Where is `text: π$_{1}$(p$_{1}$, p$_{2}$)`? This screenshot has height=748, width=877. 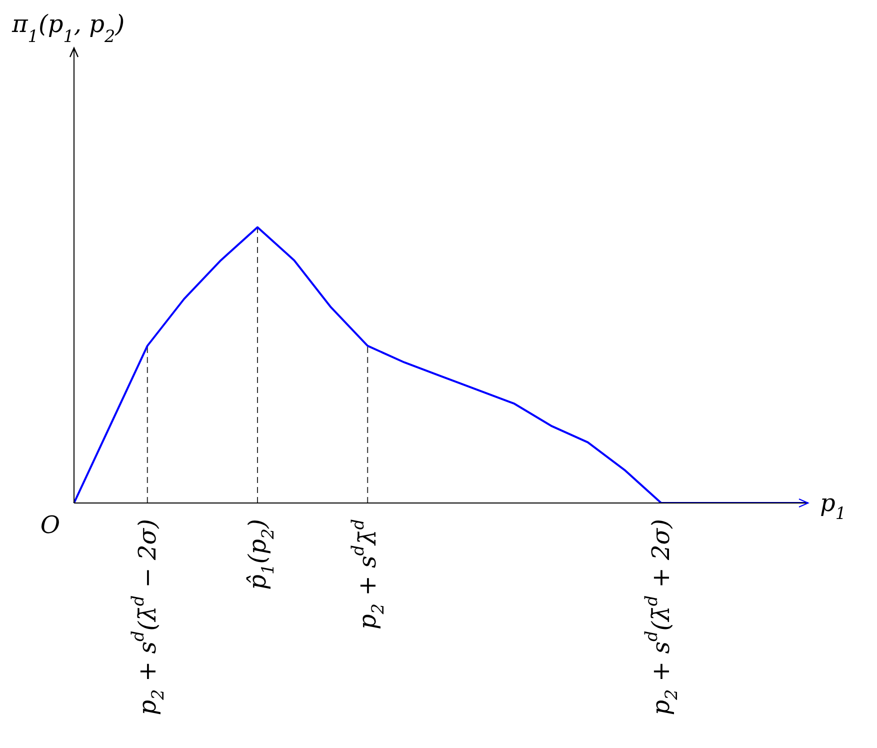
text: π$_{1}$(p$_{1}$, p$_{2}$) is located at coordinates (68, 28).